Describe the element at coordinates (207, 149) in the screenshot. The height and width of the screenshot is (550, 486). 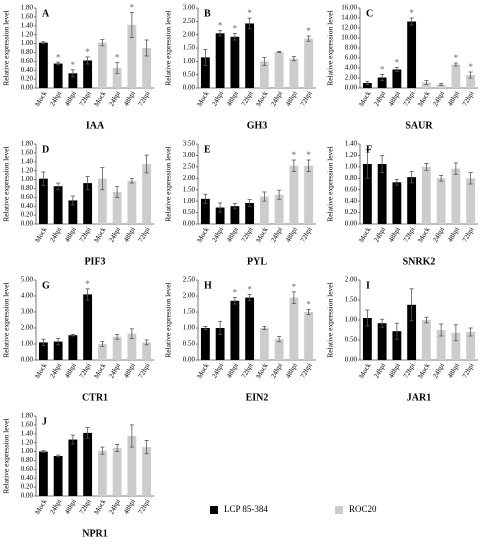
I see `panel-letter: E` at that location.